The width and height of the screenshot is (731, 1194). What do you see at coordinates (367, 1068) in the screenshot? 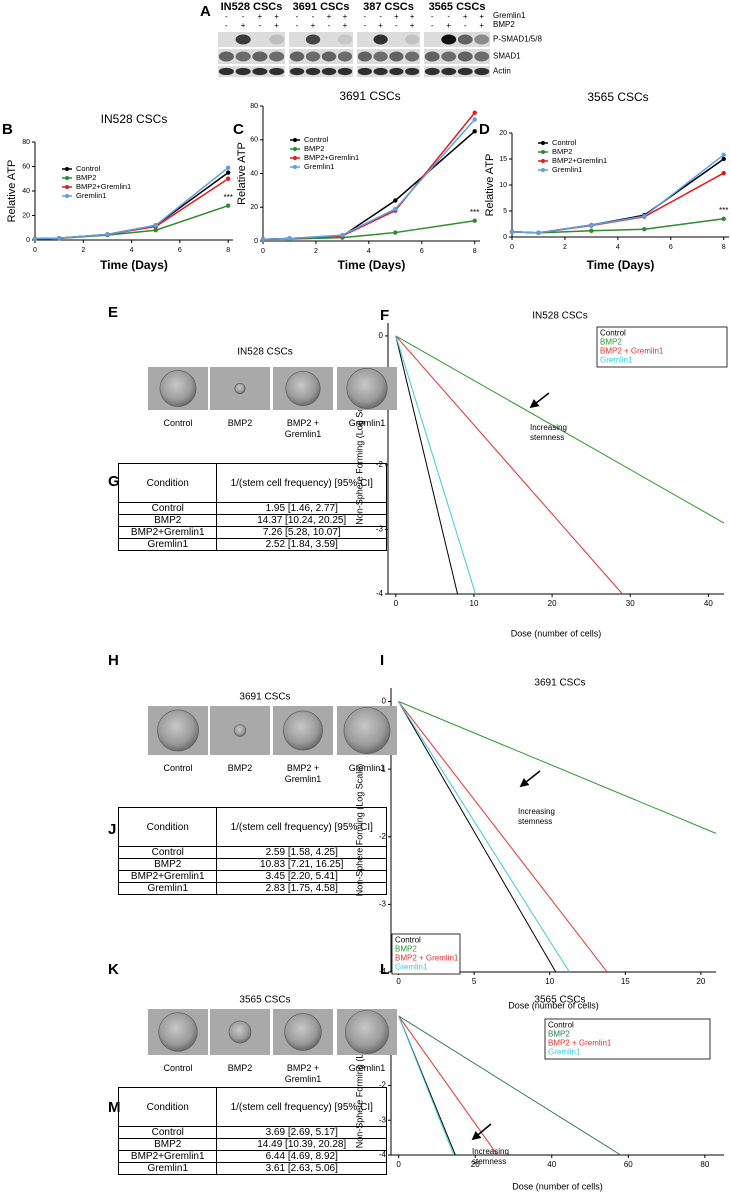
I see `image-label: Gremlin1` at bounding box center [367, 1068].